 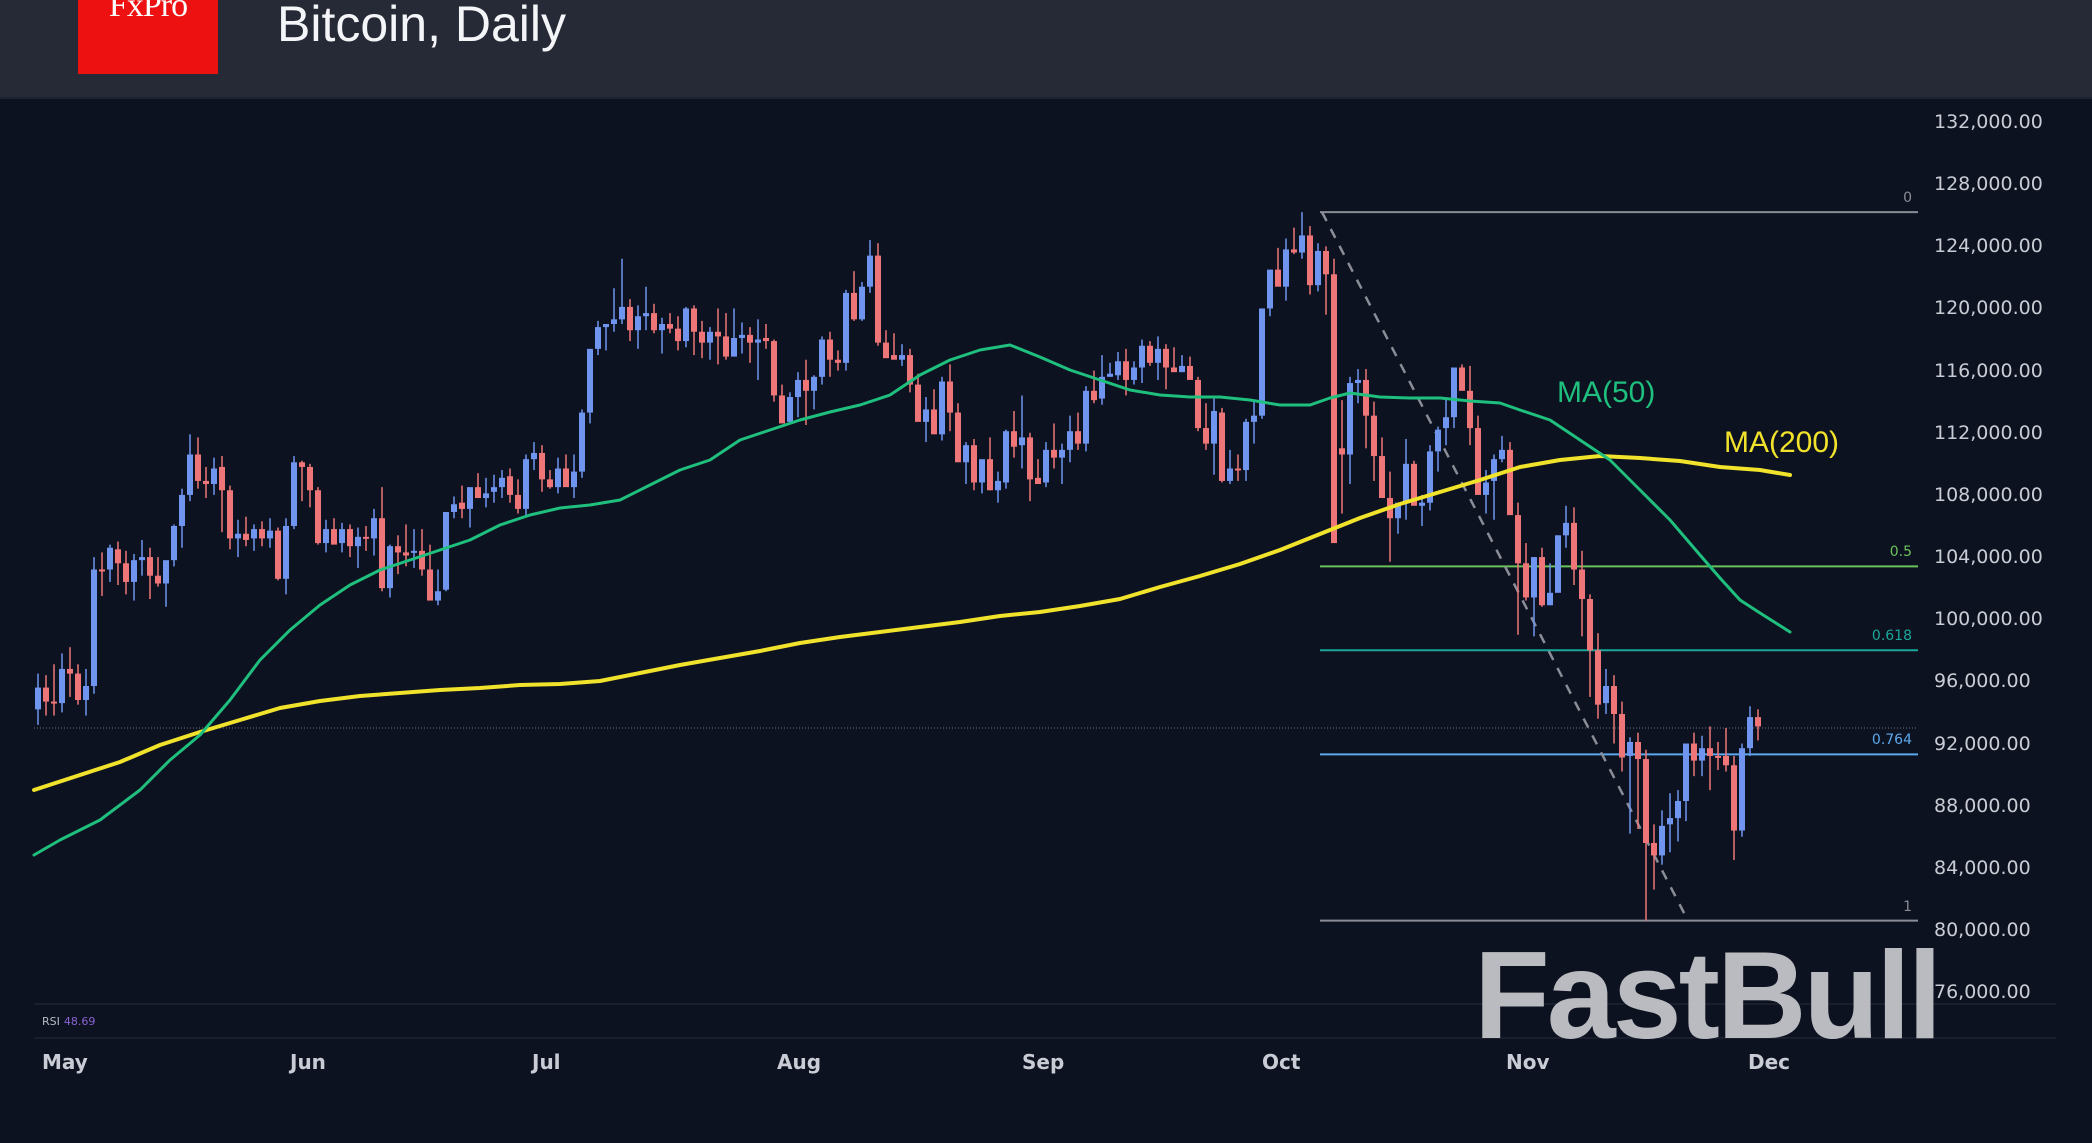 What do you see at coordinates (1988, 619) in the screenshot?
I see `price-tick-label: 100,000.00` at bounding box center [1988, 619].